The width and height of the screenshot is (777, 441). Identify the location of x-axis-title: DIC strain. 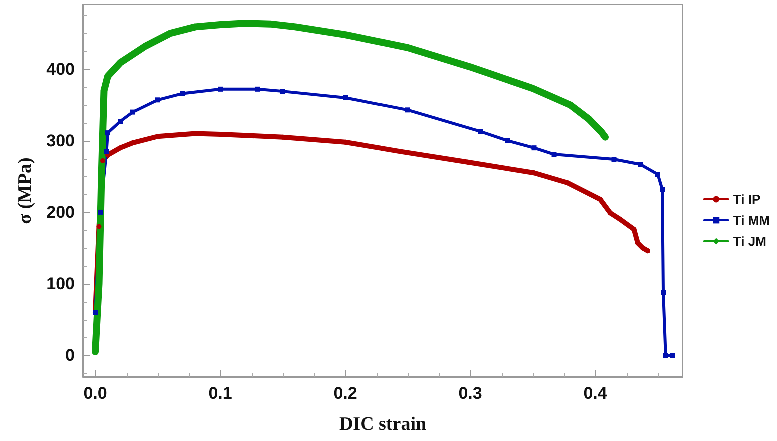
(383, 424).